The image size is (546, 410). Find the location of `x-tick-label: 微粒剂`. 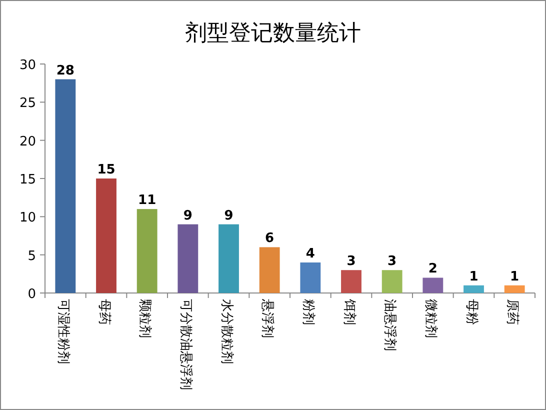

x-tick-label: 微粒剂 is located at coordinates (430, 318).